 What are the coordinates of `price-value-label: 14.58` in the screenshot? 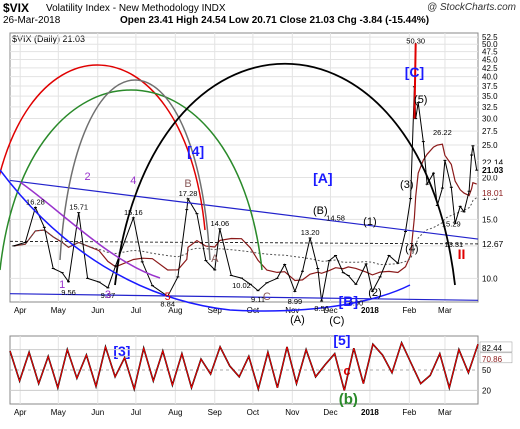 It's located at (335, 217).